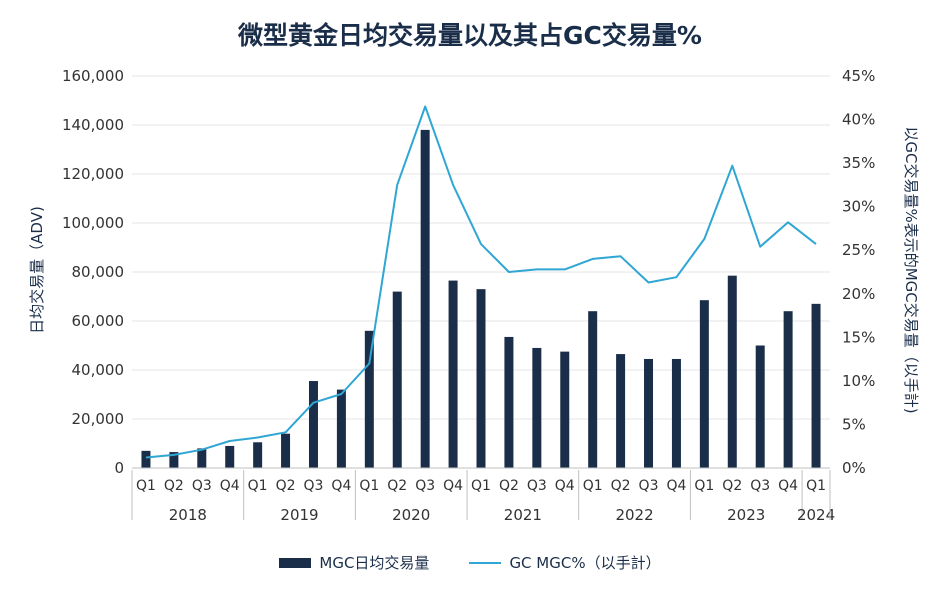 The height and width of the screenshot is (600, 940). What do you see at coordinates (911, 269) in the screenshot?
I see `y-axis-right-label: 以GC交易量%表示的MGC交易量（以手計)` at bounding box center [911, 269].